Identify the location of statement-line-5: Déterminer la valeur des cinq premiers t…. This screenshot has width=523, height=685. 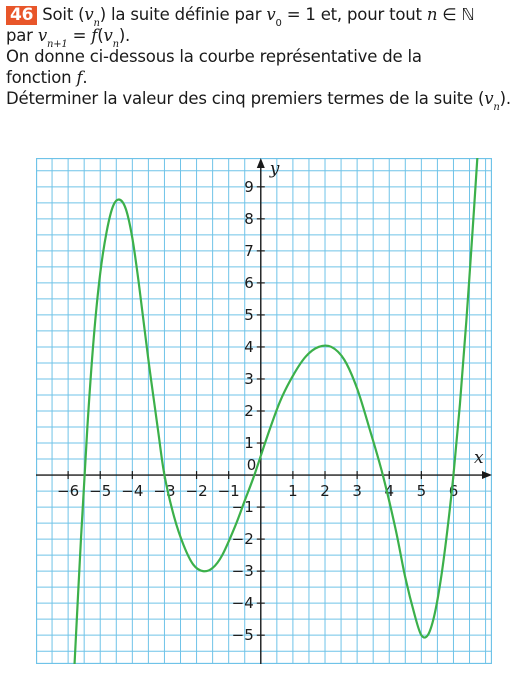
(262, 100).